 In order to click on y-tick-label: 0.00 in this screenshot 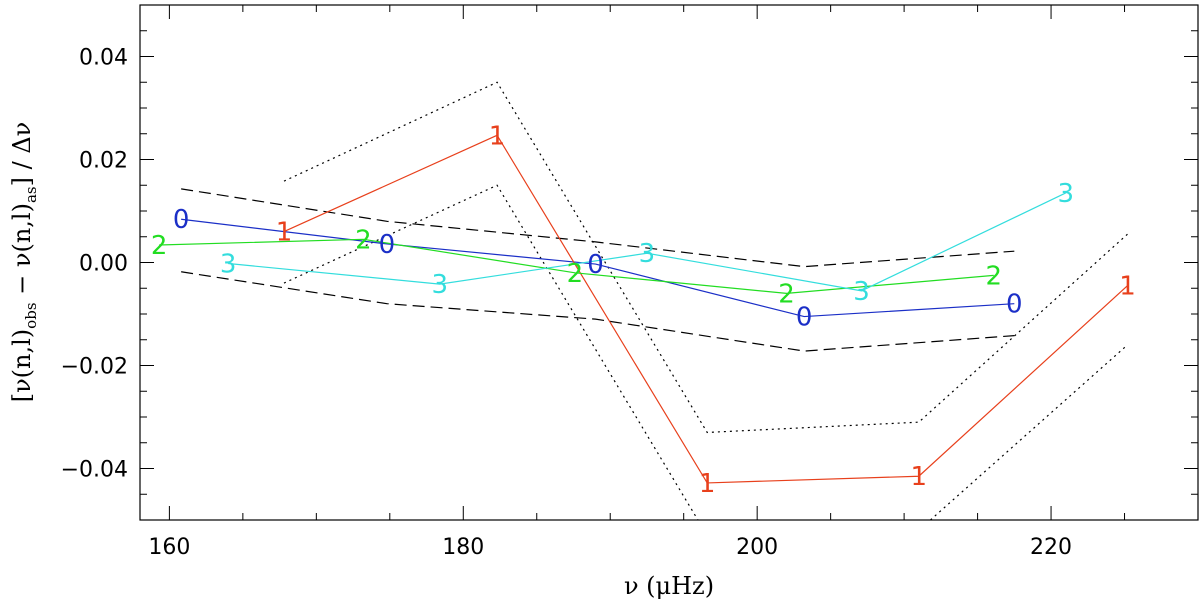, I will do `click(103, 264)`.